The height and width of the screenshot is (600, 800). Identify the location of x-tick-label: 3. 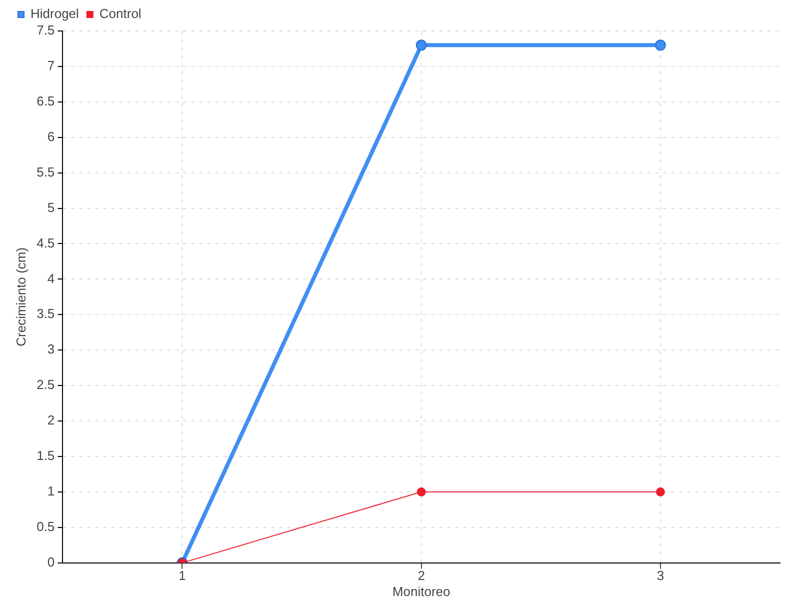
(660, 576).